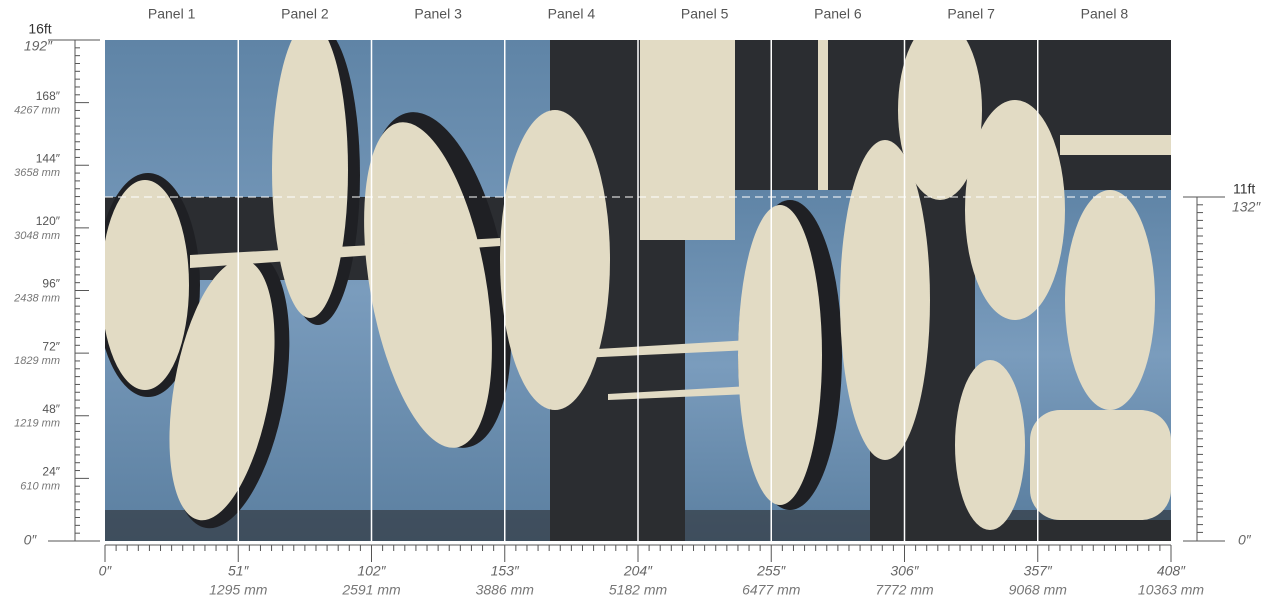  What do you see at coordinates (51, 472) in the screenshot?
I see `ruler-label: 24″` at bounding box center [51, 472].